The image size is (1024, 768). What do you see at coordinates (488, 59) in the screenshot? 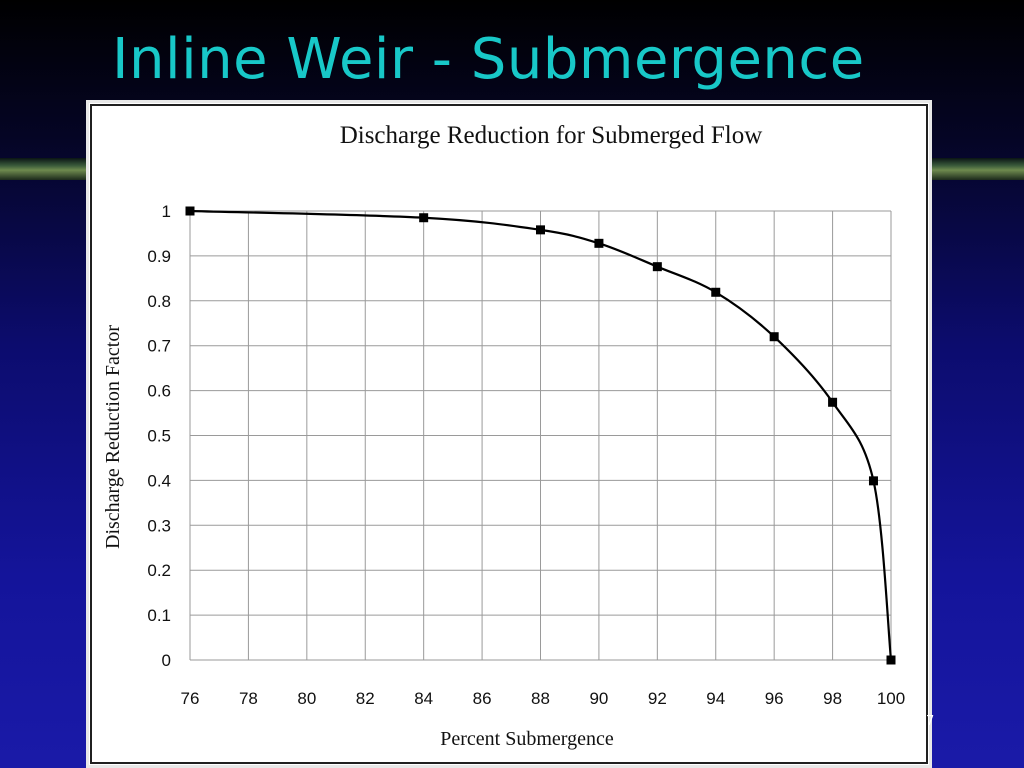
I see `slide-title: Inline Weir - Submergence` at bounding box center [488, 59].